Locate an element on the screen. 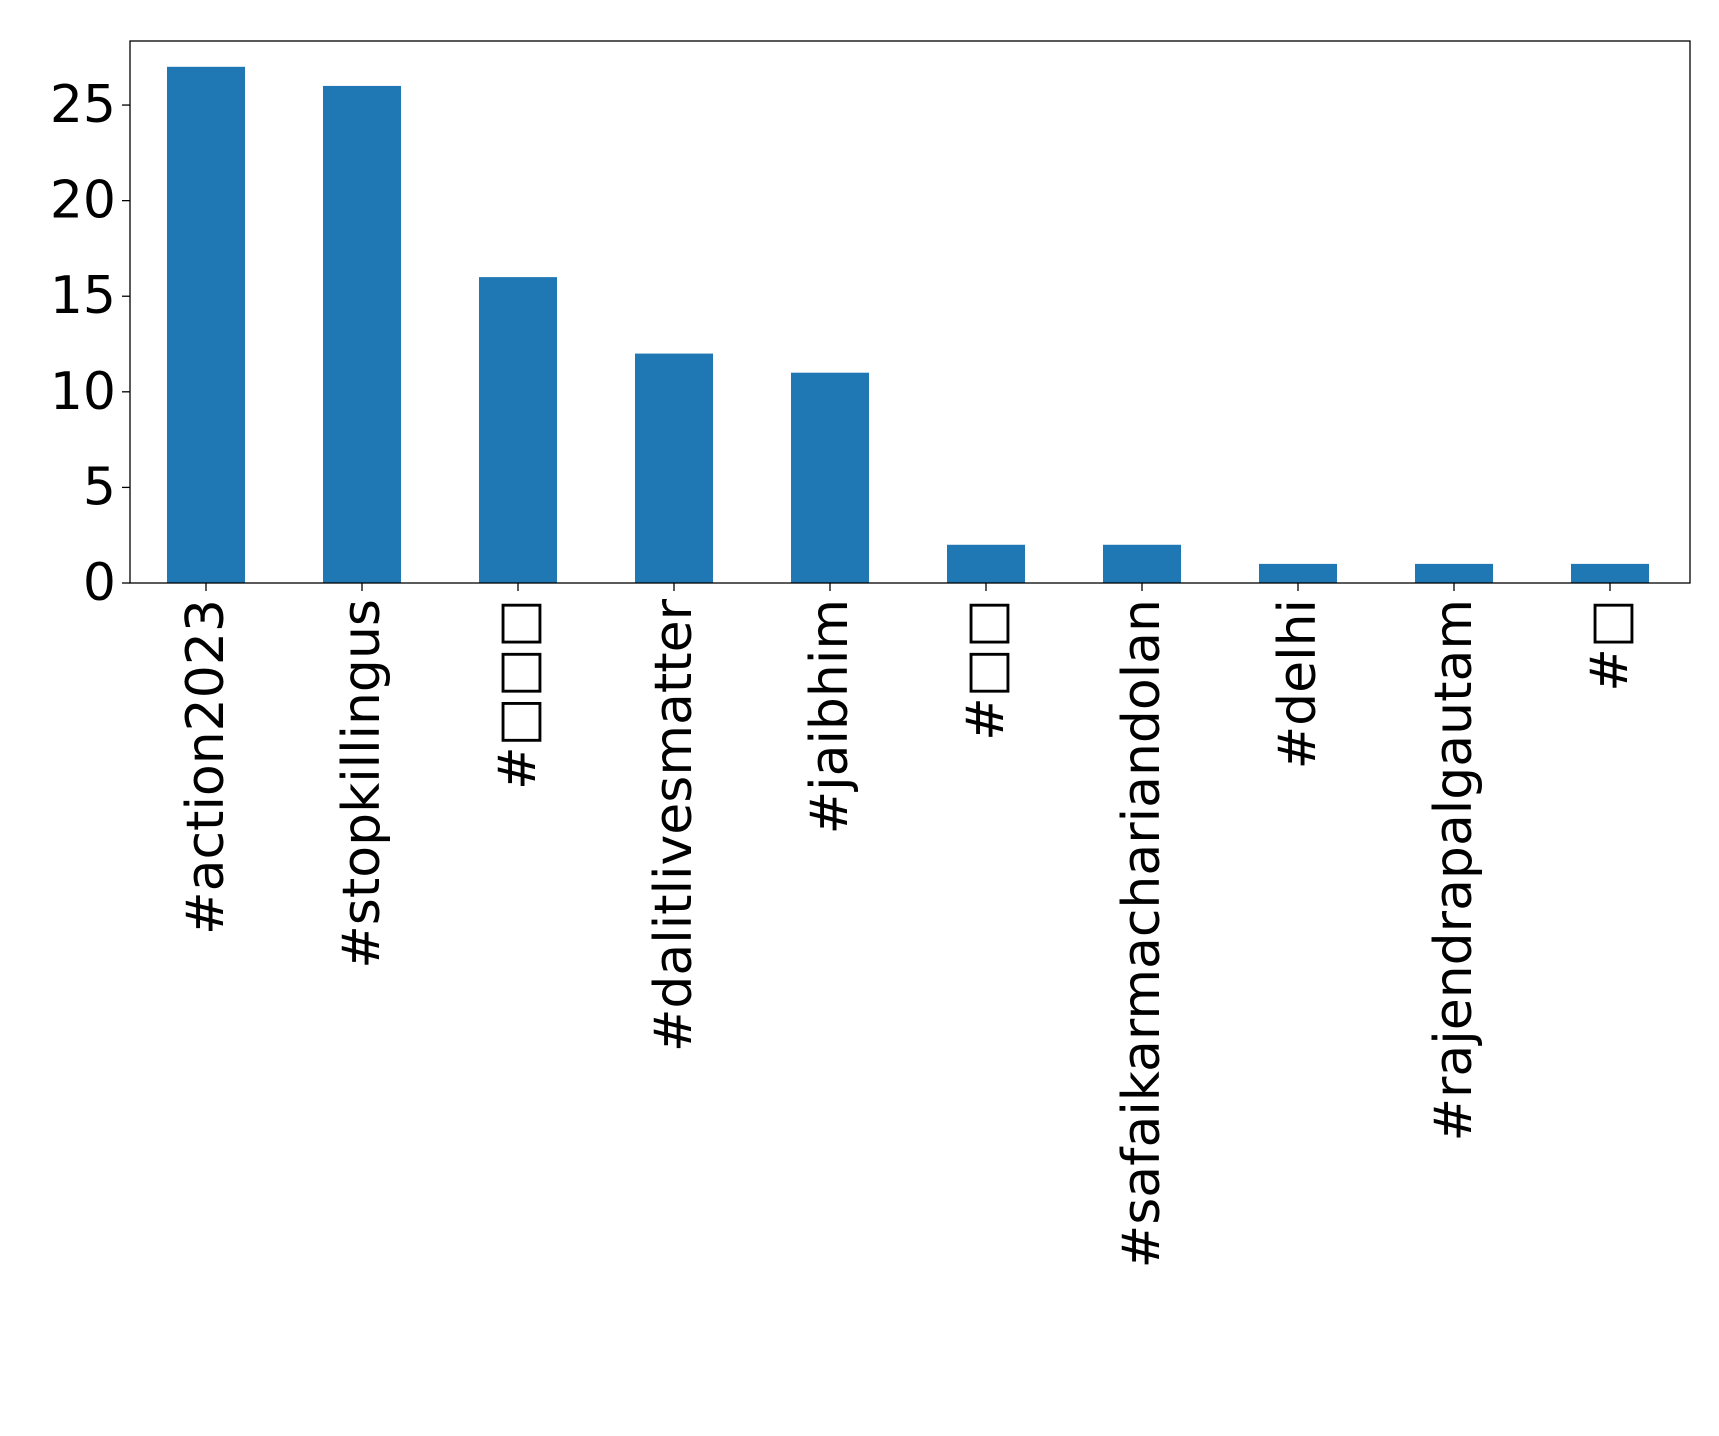  x-tick-label: #□□ is located at coordinates (986, 670).